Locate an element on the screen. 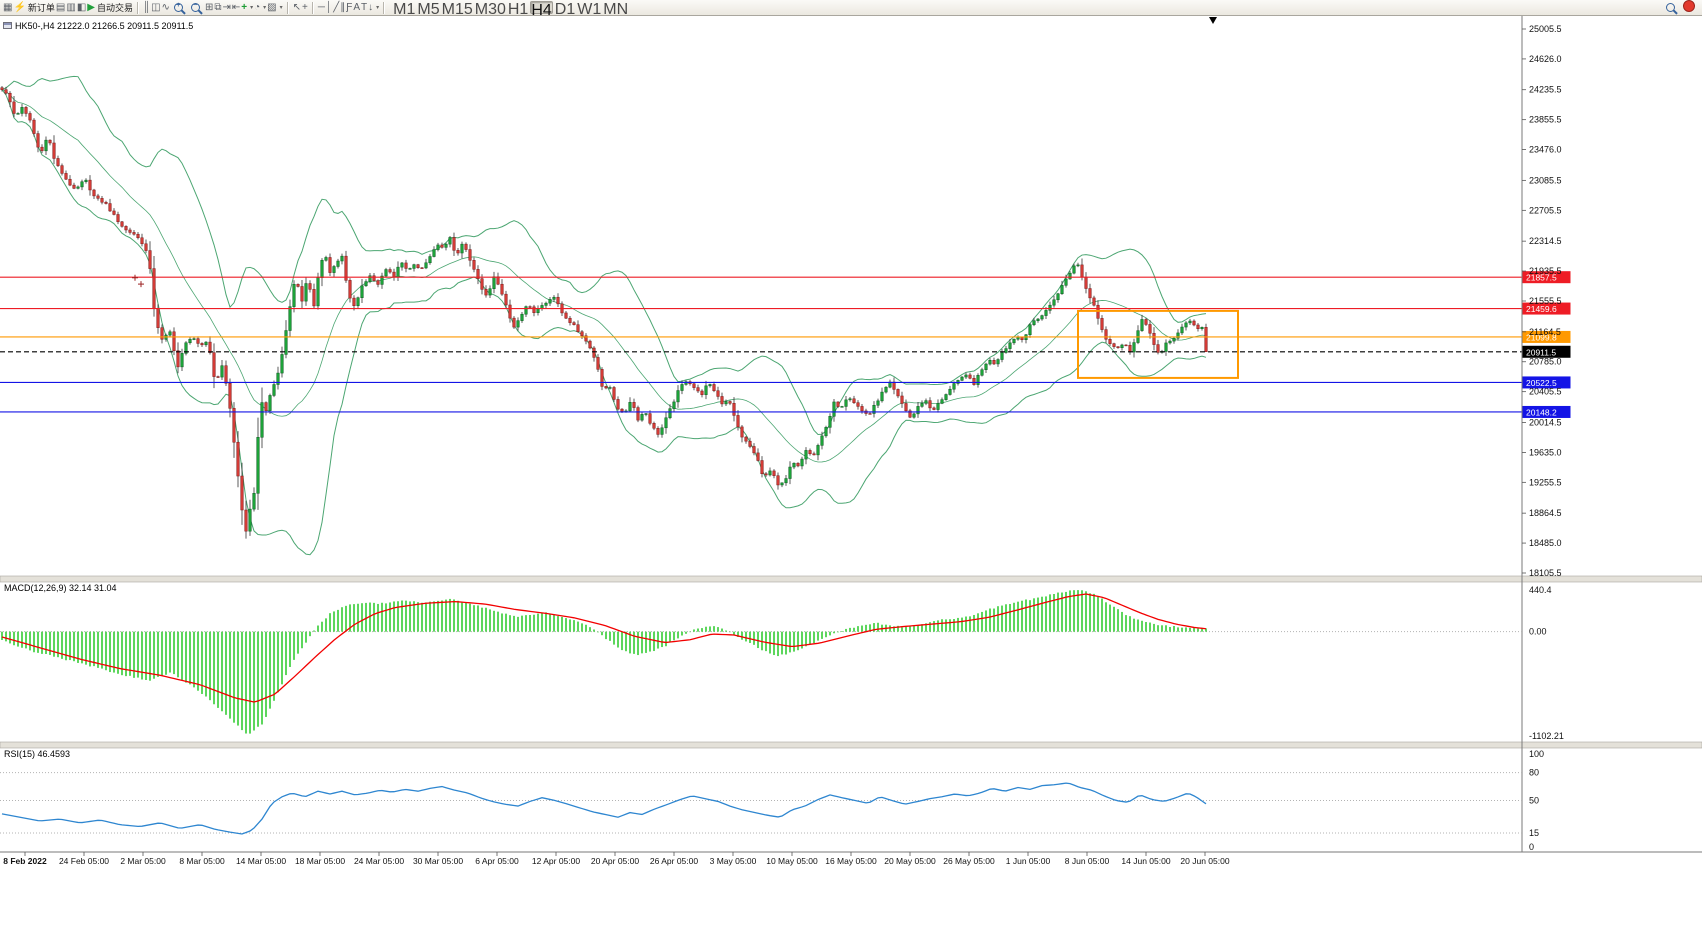  horizontal-line-icon: ─ is located at coordinates (321, 7).